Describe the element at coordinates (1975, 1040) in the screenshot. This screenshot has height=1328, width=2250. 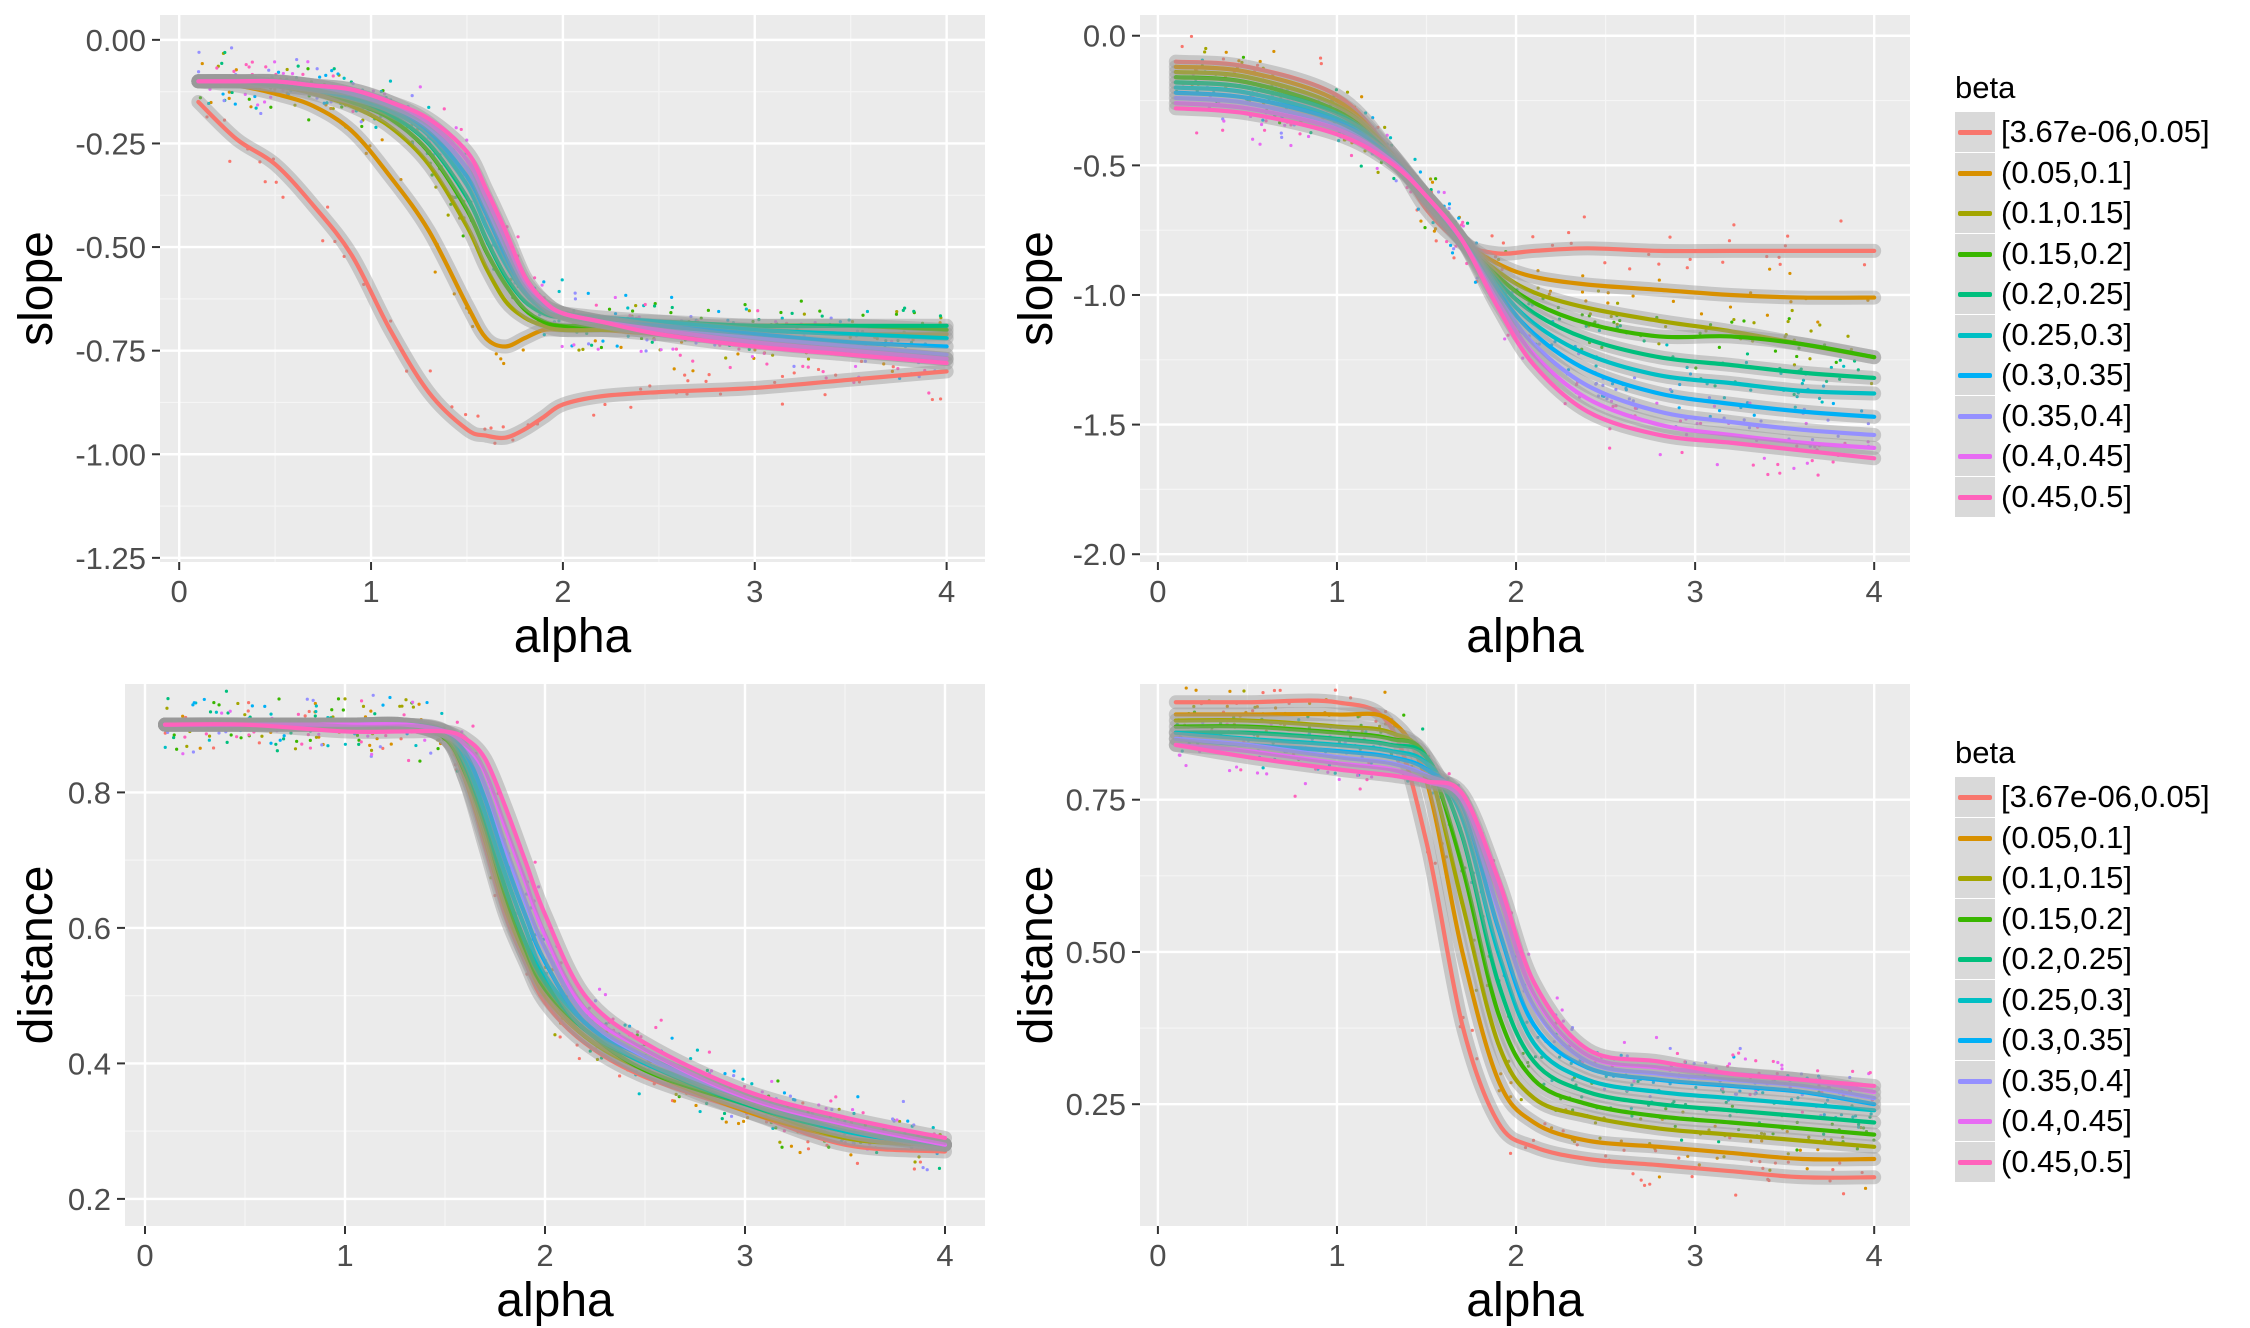
I see `legend-key` at that location.